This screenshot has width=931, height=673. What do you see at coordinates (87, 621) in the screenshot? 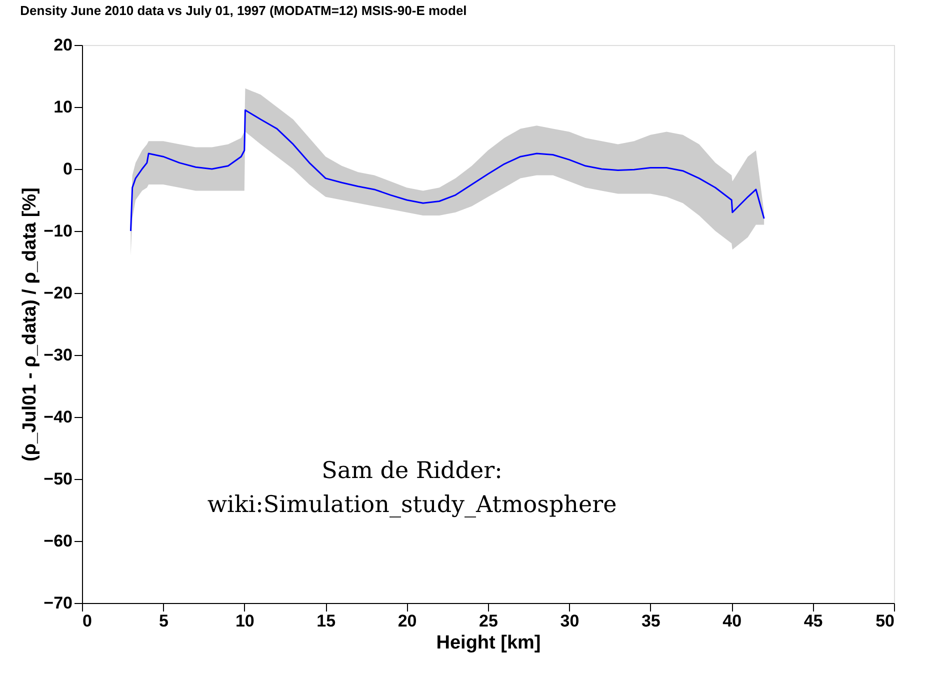
I see `x-tick-label: 0` at bounding box center [87, 621].